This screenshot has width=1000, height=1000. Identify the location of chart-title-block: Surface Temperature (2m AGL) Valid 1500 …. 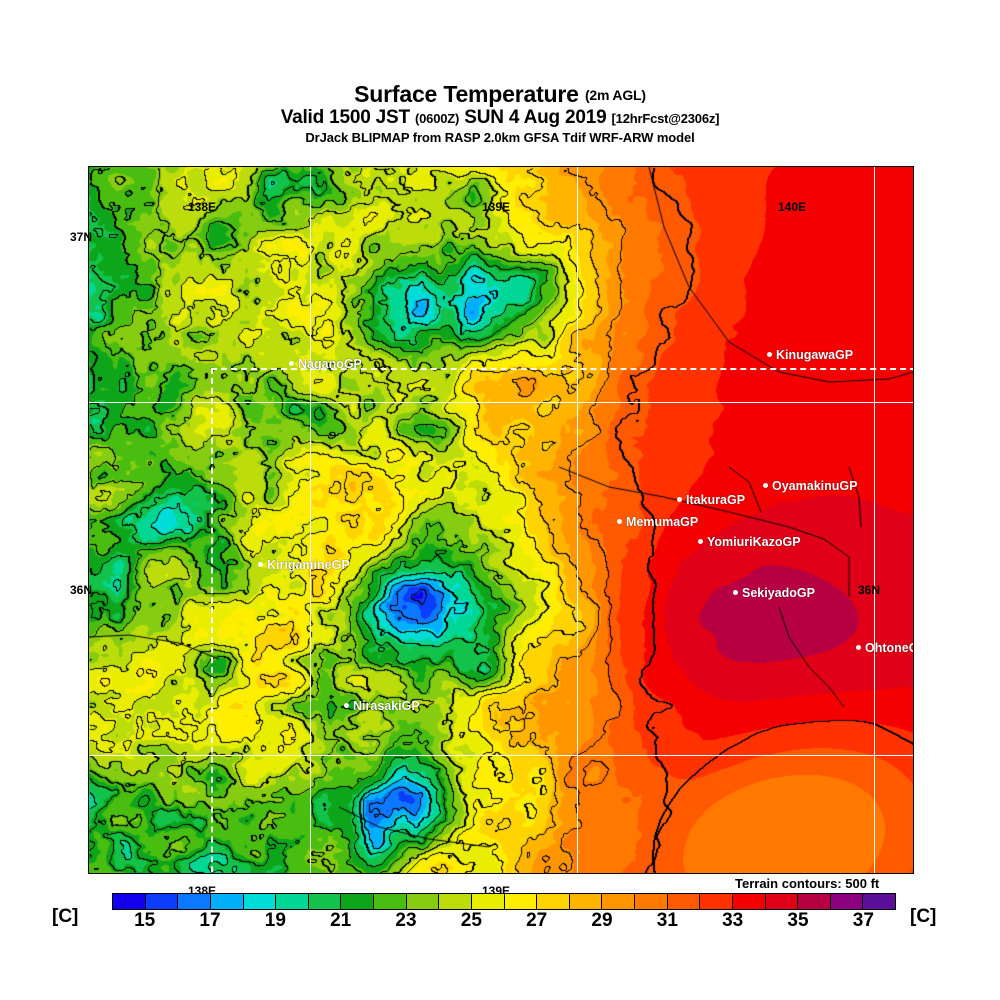
(500, 113).